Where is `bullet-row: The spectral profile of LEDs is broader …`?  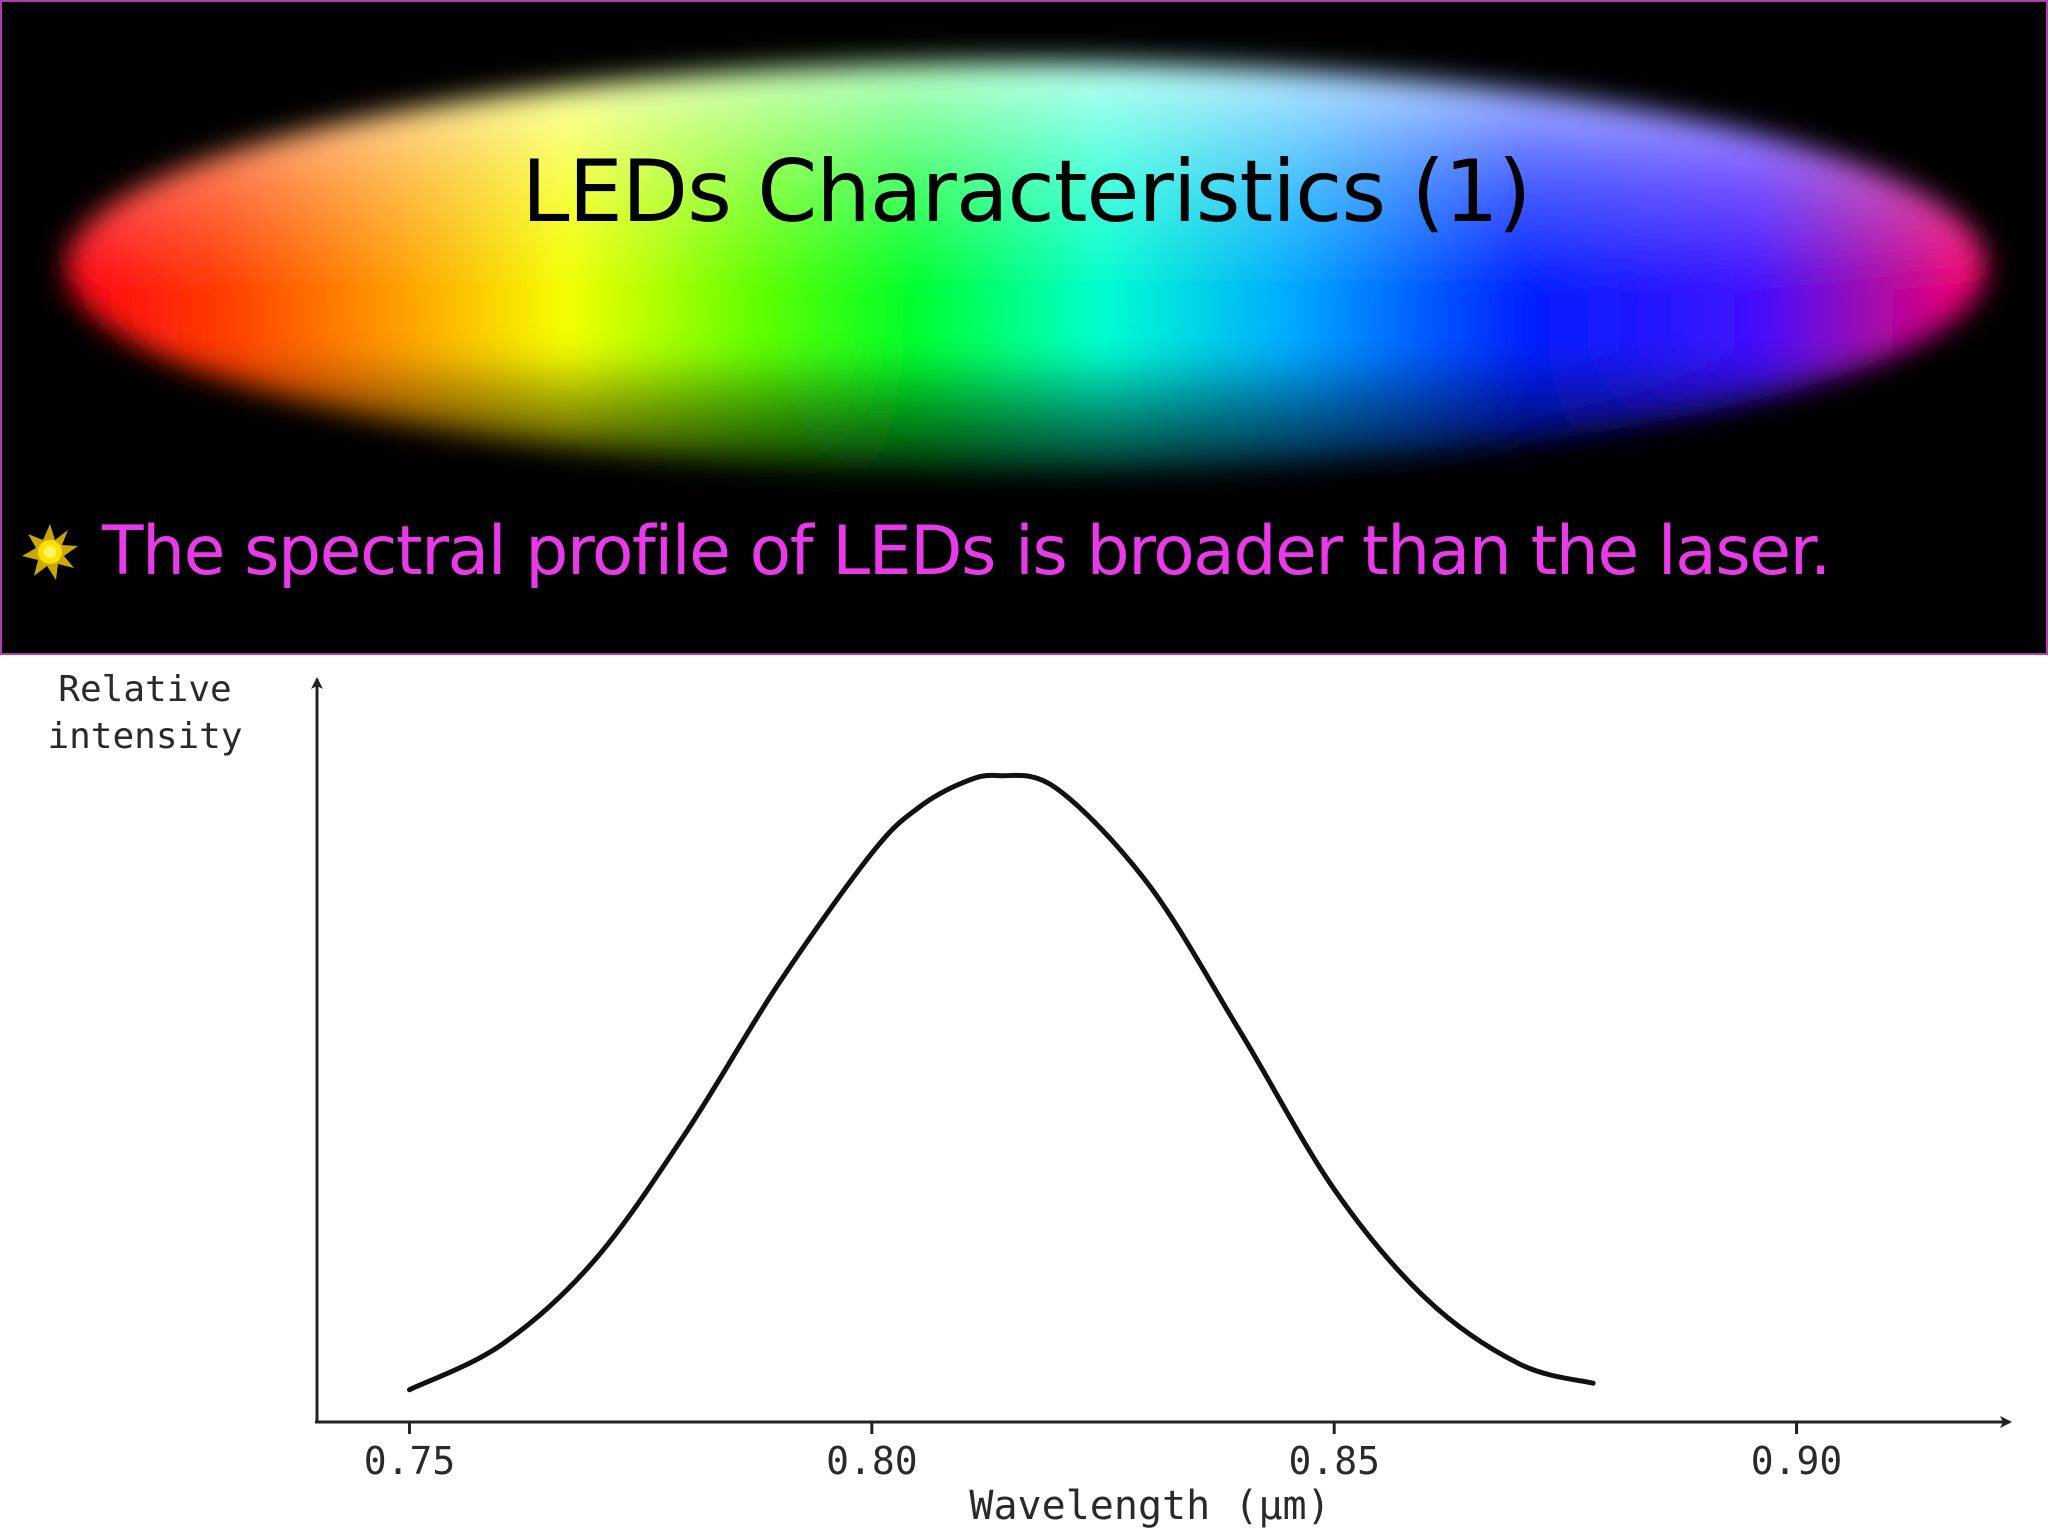 bullet-row: The spectral profile of LEDs is broader … is located at coordinates (925, 551).